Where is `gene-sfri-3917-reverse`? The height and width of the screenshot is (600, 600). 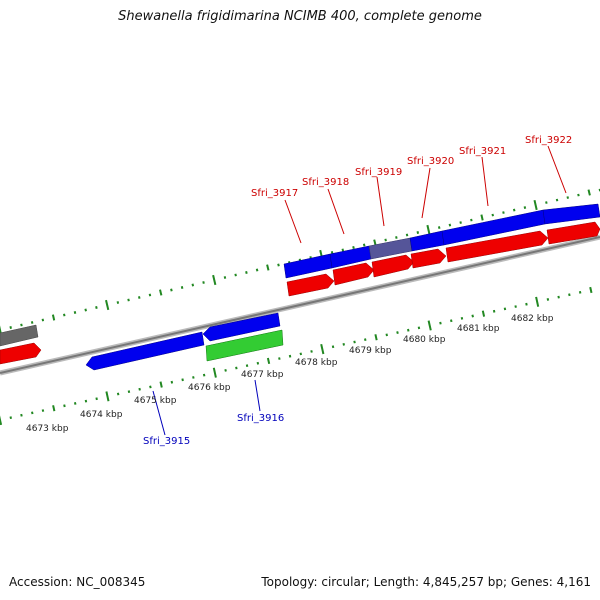 gene-sfri-3917-reverse is located at coordinates (310, 285).